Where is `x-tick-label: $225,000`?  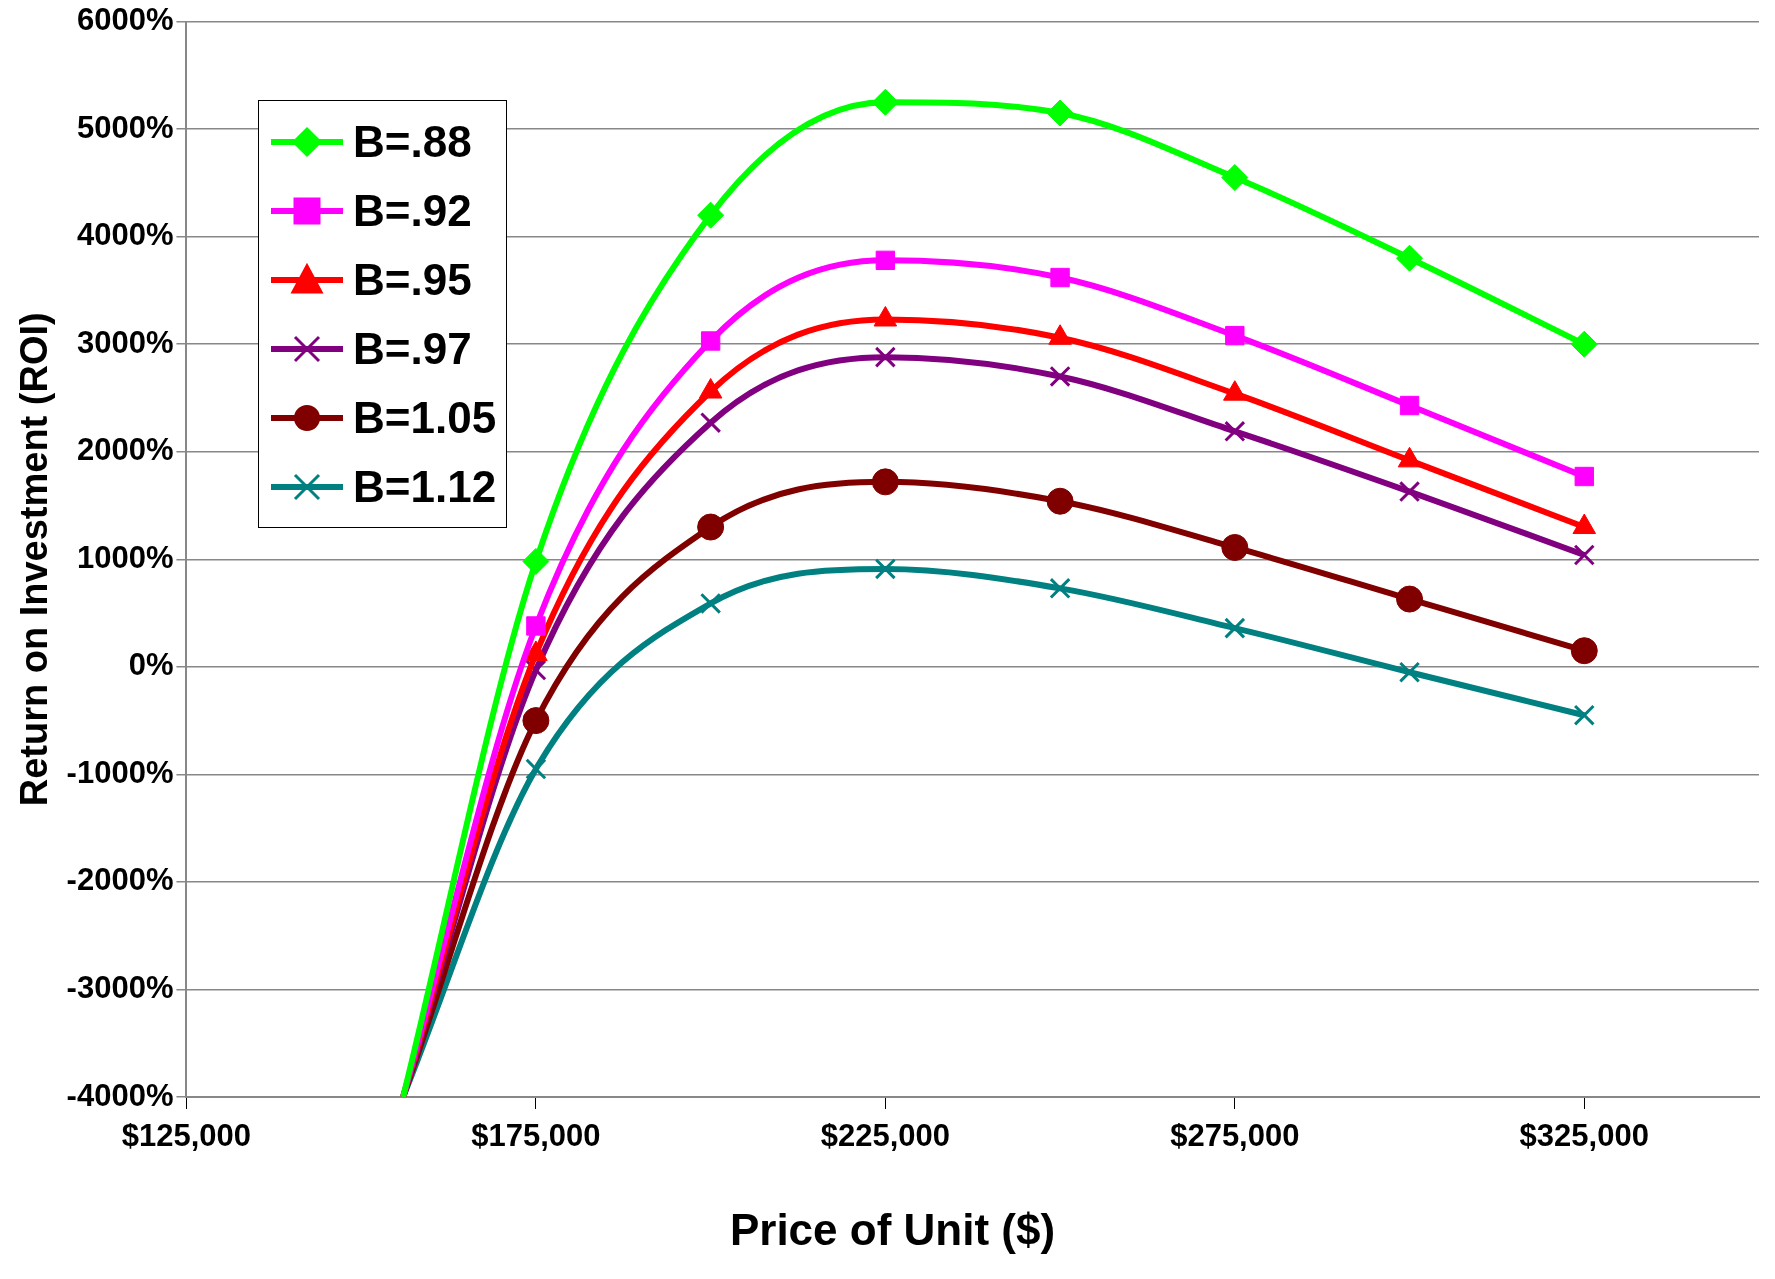
x-tick-label: $225,000 is located at coordinates (885, 1136).